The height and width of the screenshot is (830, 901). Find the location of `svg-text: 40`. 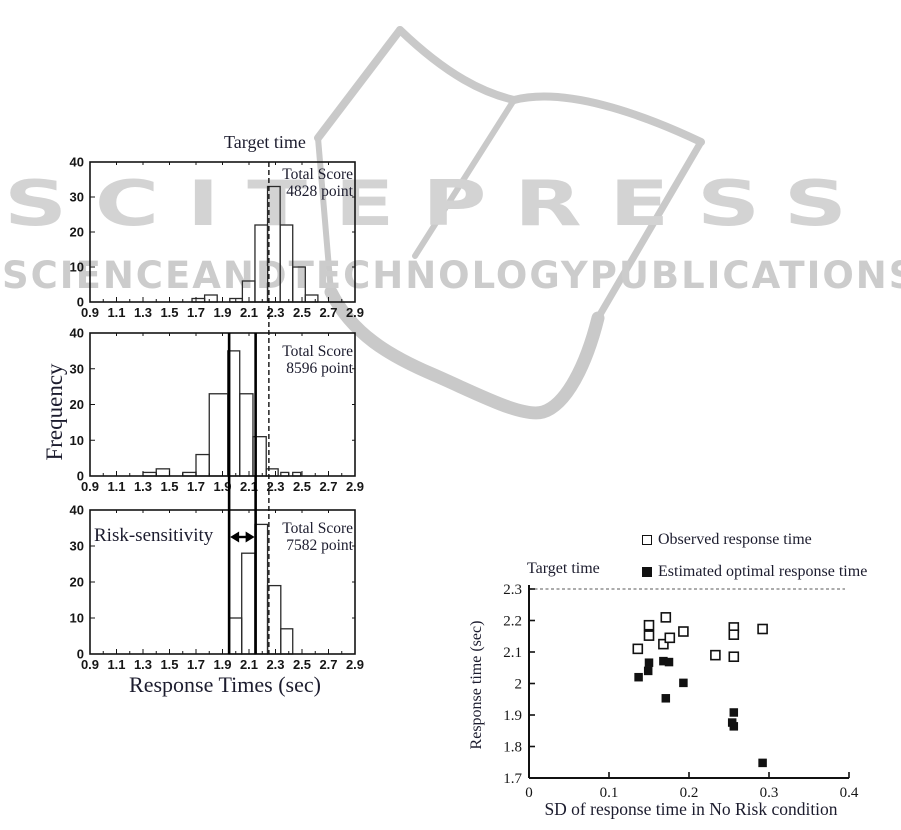

svg-text: 40 is located at coordinates (77, 162).